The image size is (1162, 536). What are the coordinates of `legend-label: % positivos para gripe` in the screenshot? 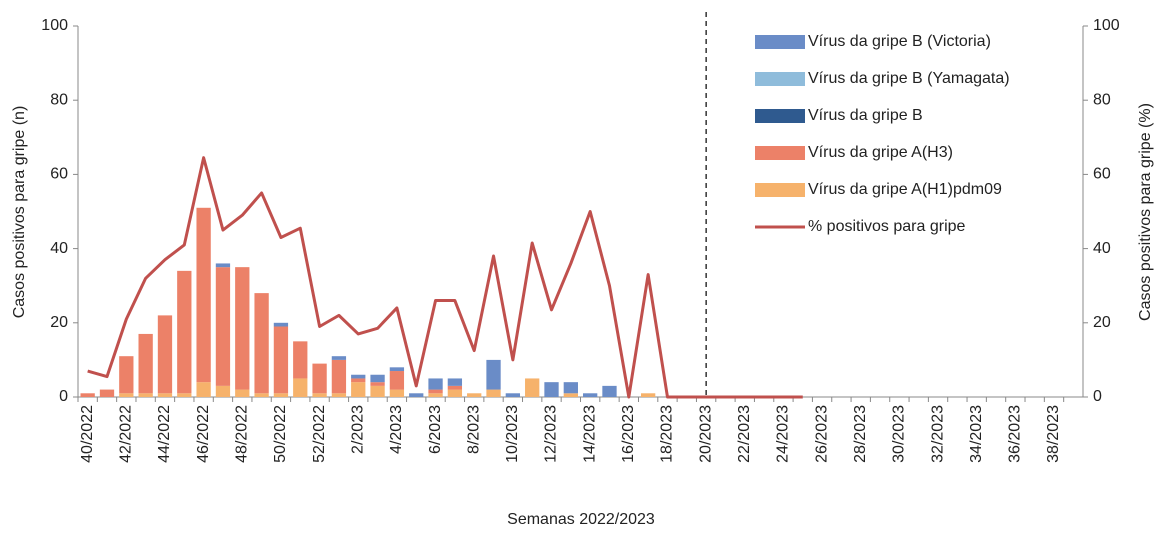 It's located at (887, 226).